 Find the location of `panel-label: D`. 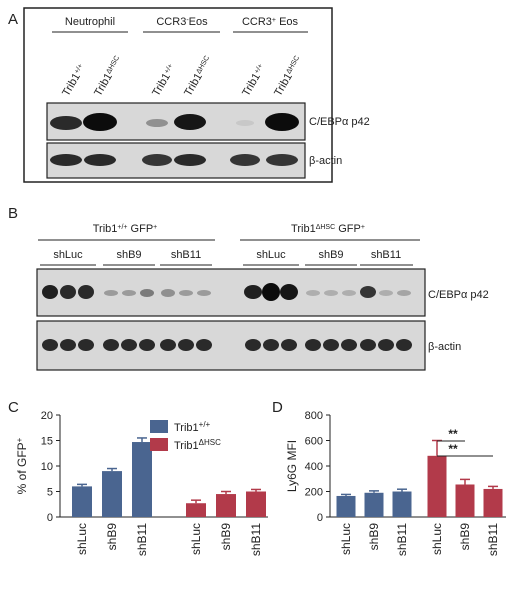

panel-label: D is located at coordinates (277, 407).